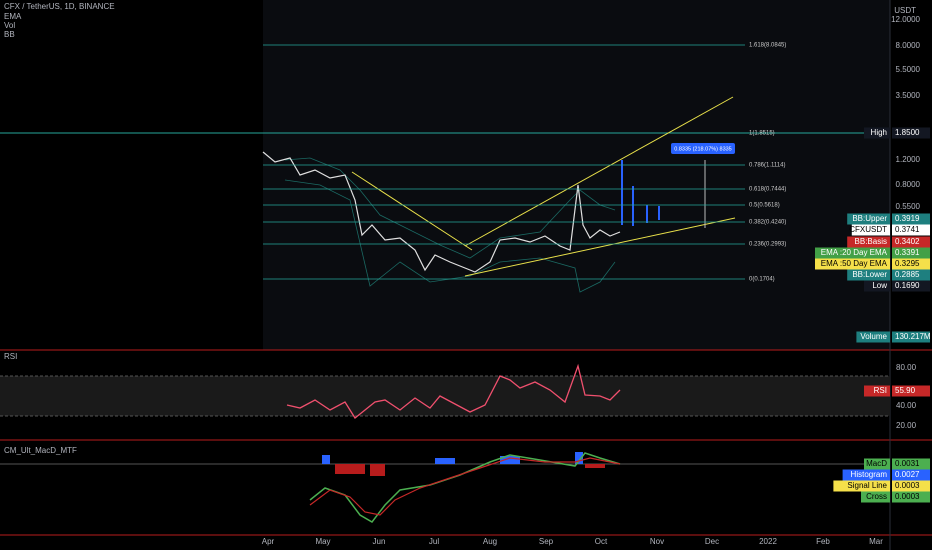  What do you see at coordinates (907, 132) in the screenshot?
I see `tag-value: 1.8500` at bounding box center [907, 132].